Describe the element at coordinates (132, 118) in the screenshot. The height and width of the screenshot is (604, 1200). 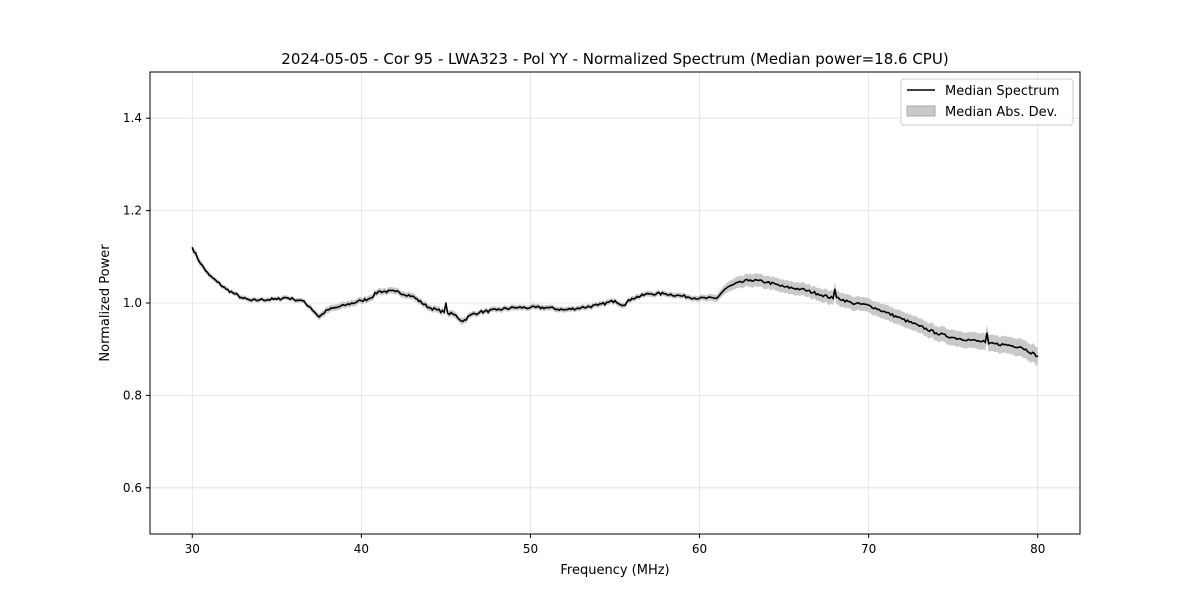
I see `y-tick-label: 1.4` at that location.